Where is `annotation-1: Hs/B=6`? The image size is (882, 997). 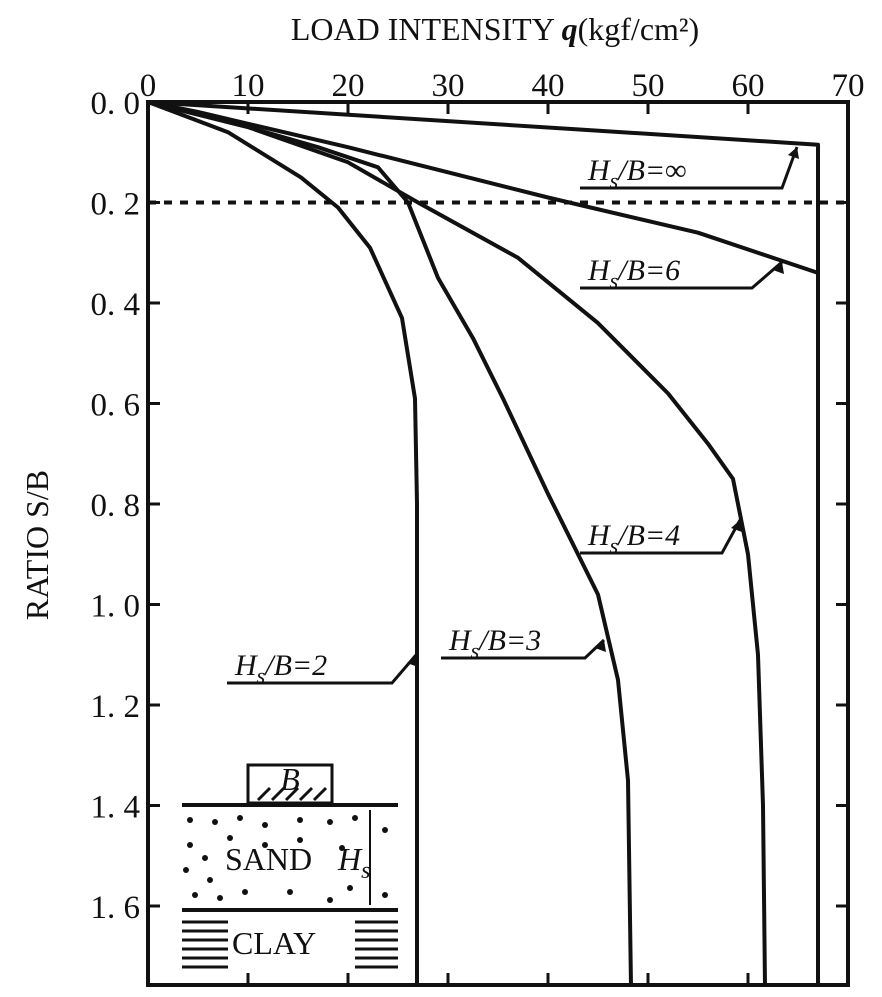
annotation-1: Hs/B=6 is located at coordinates (682, 273).